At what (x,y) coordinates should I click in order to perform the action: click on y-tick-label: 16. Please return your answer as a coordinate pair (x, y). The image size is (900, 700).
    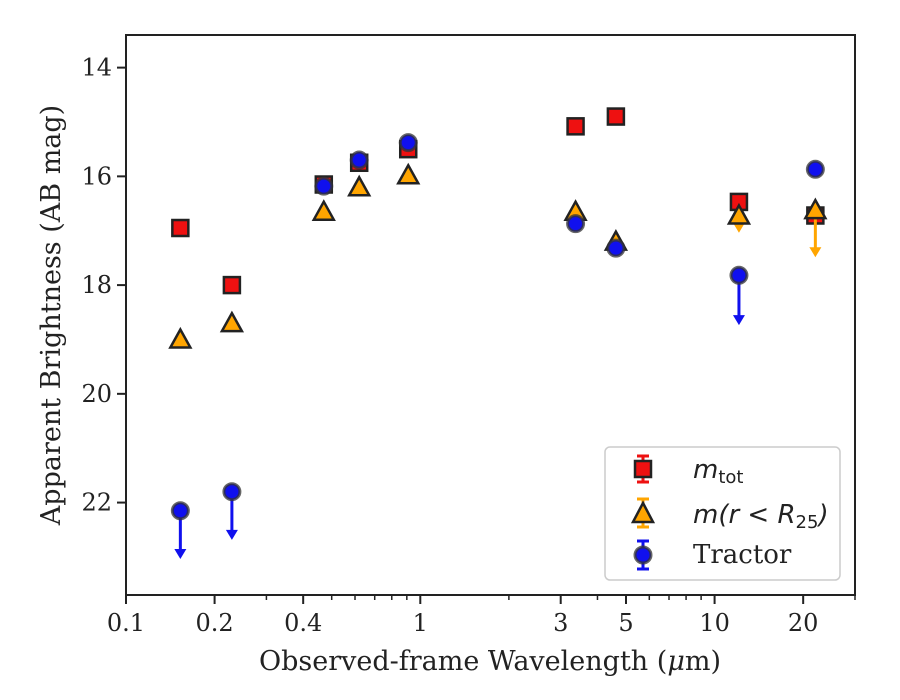
    Looking at the image, I should click on (96, 176).